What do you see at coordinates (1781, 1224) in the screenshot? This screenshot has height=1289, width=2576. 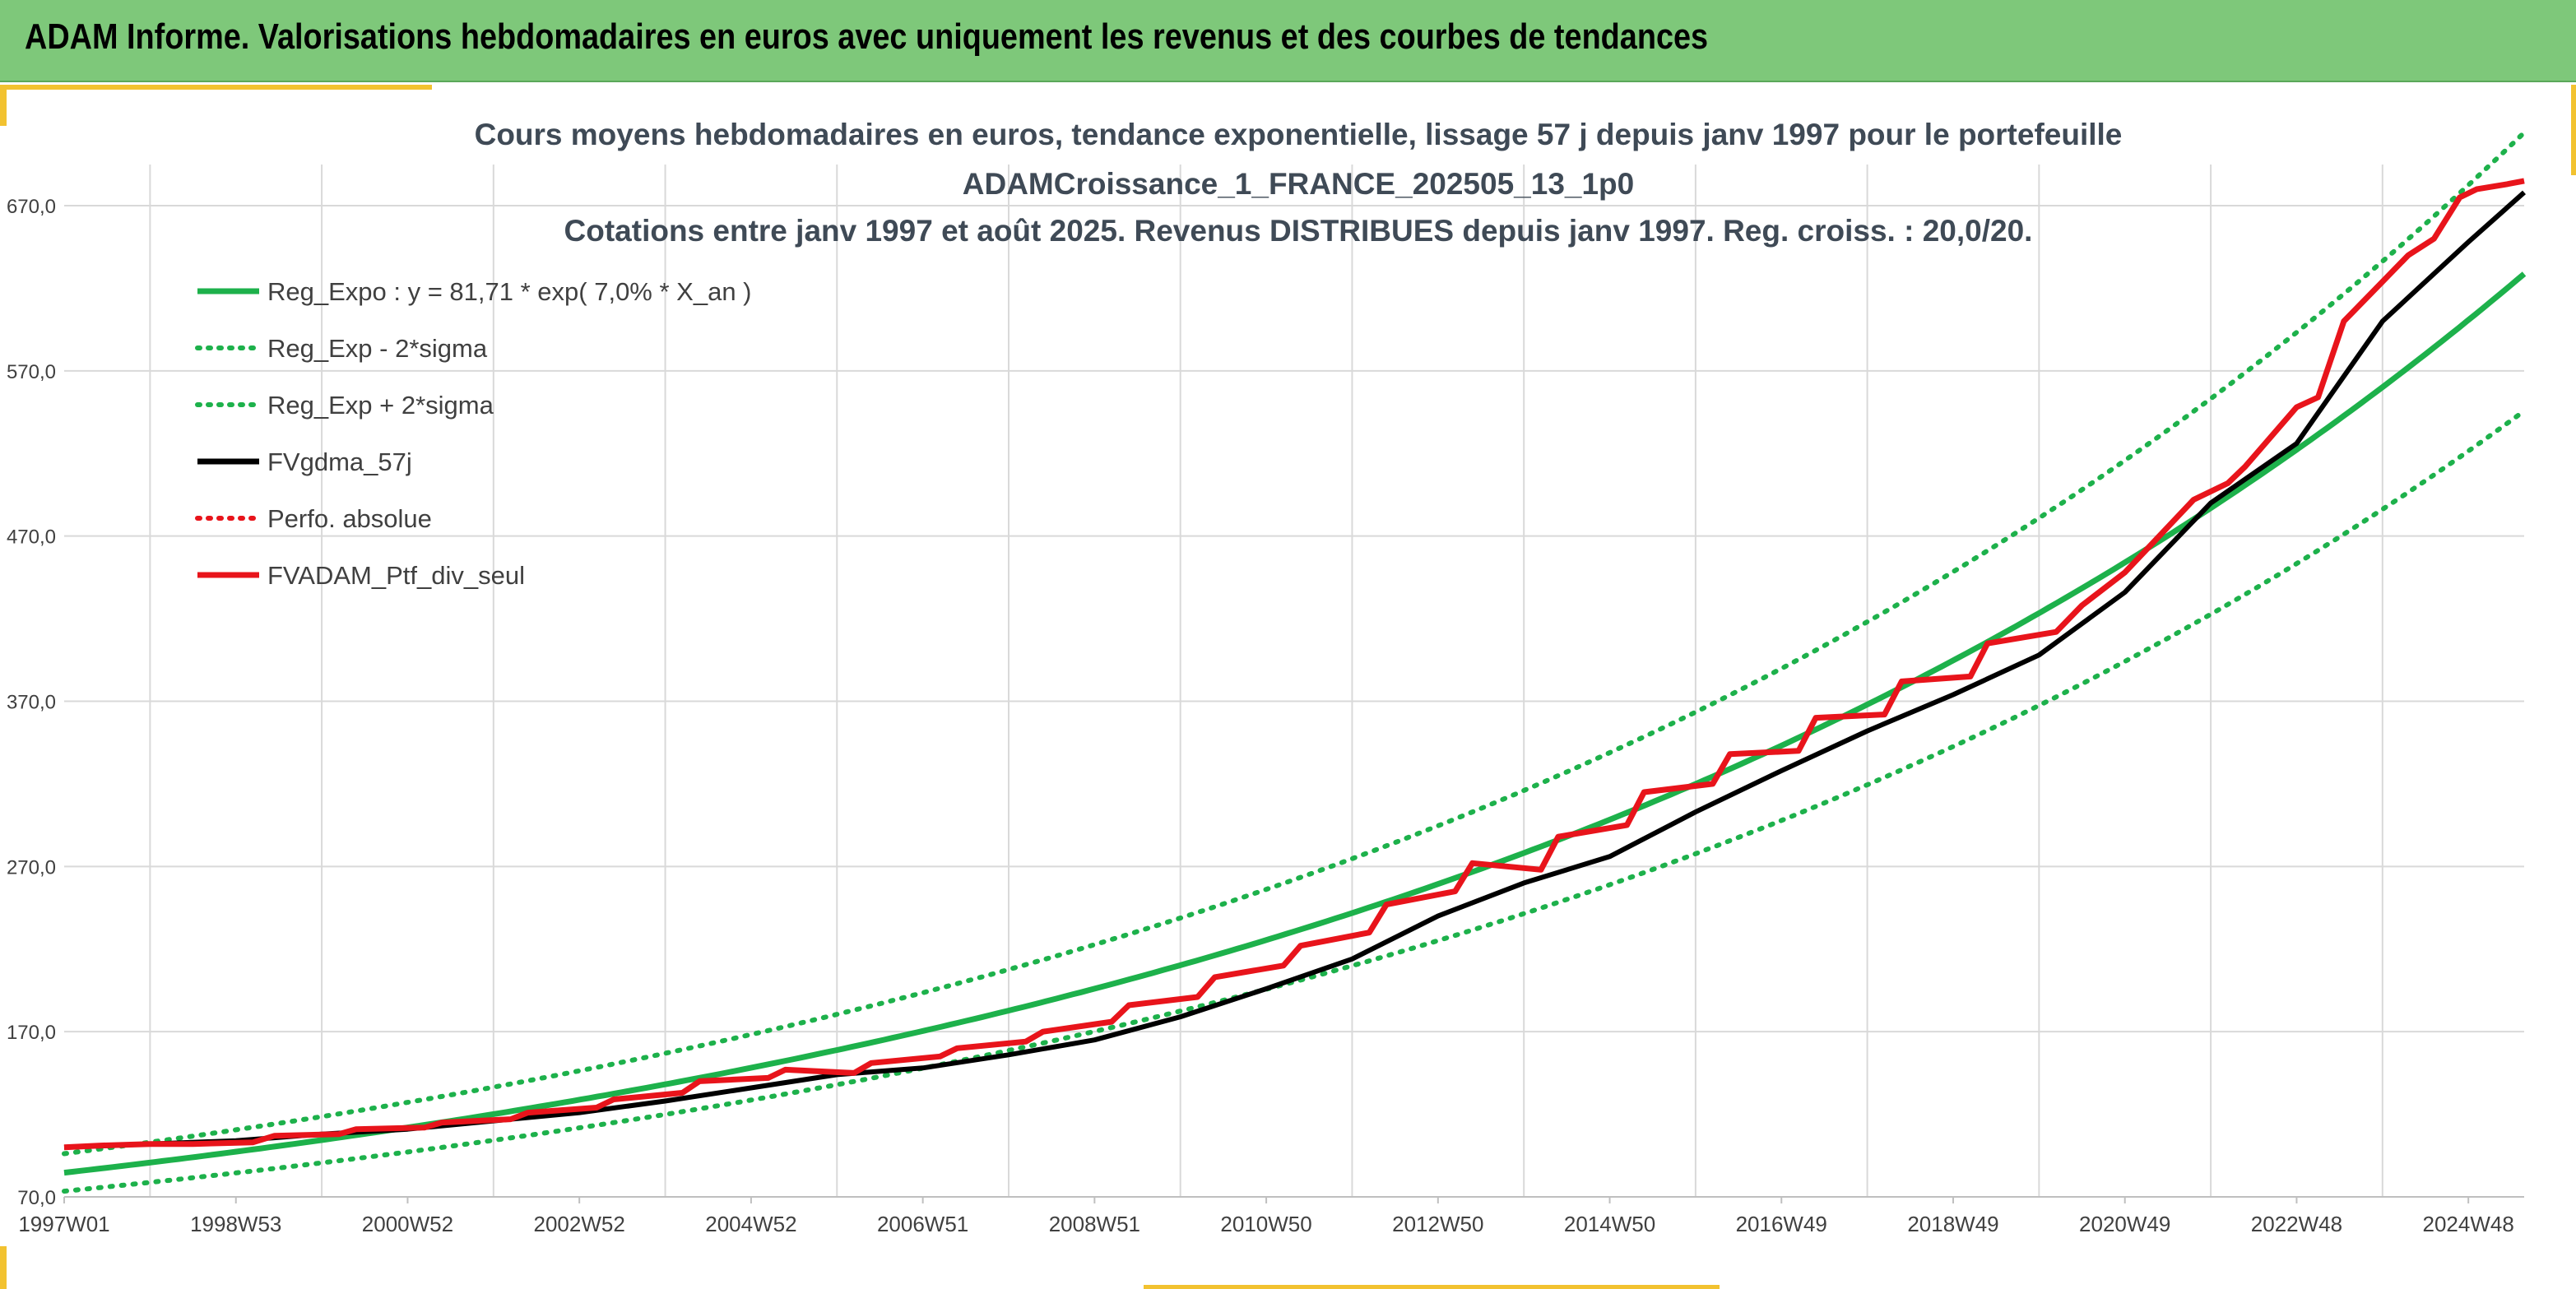 I see `x-tick-label: 2016W49` at bounding box center [1781, 1224].